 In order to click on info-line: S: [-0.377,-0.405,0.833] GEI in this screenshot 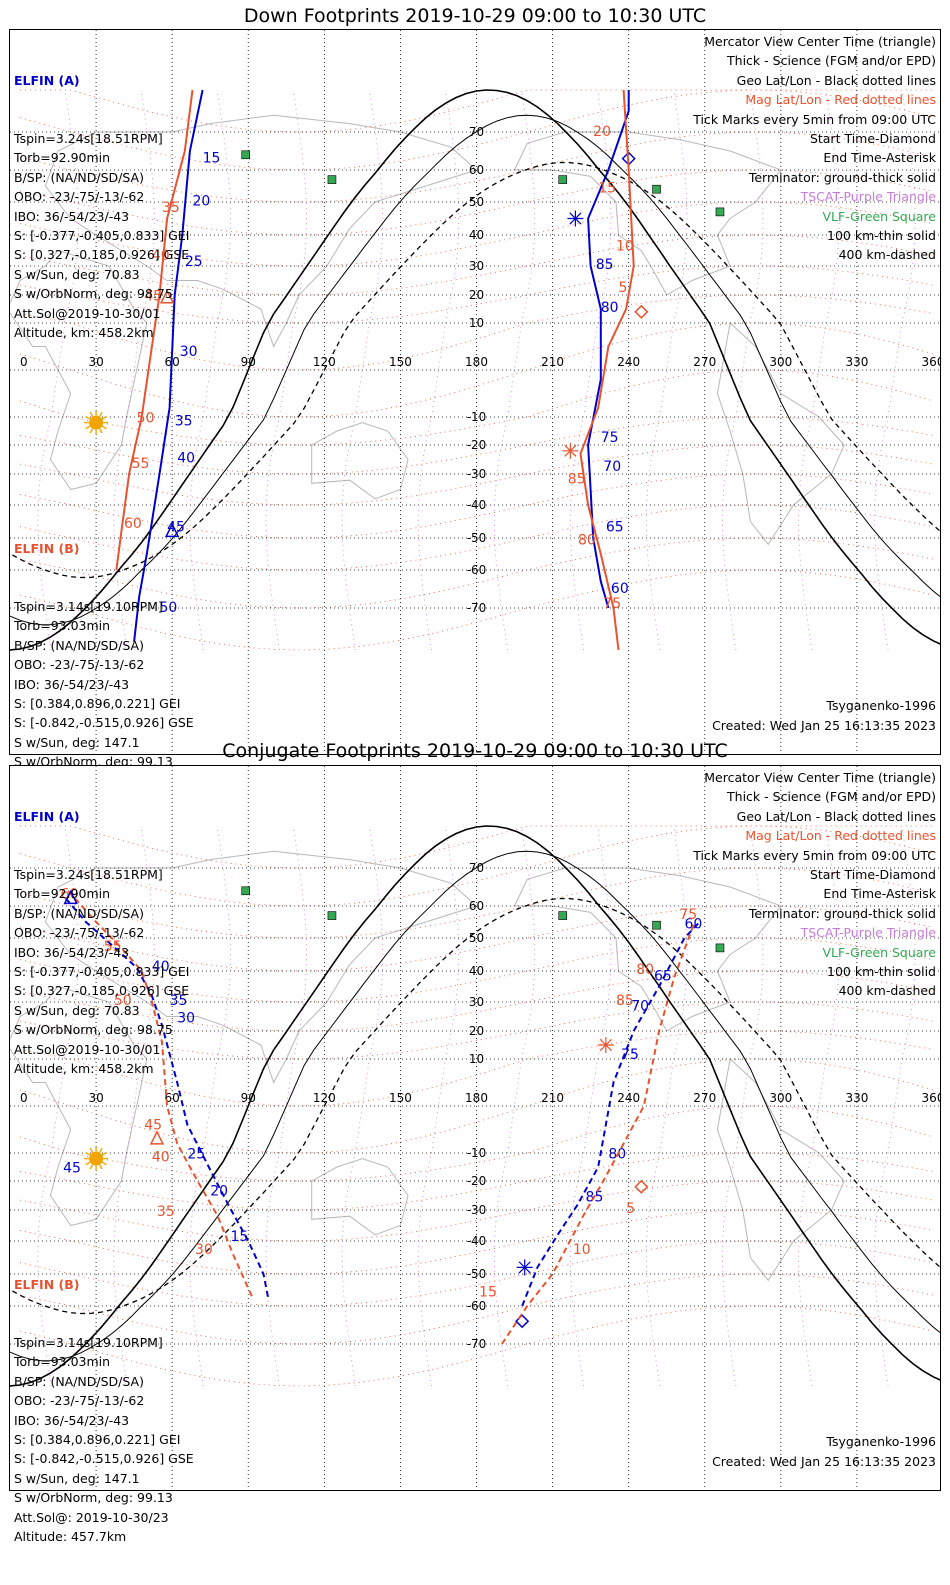, I will do `click(102, 236)`.